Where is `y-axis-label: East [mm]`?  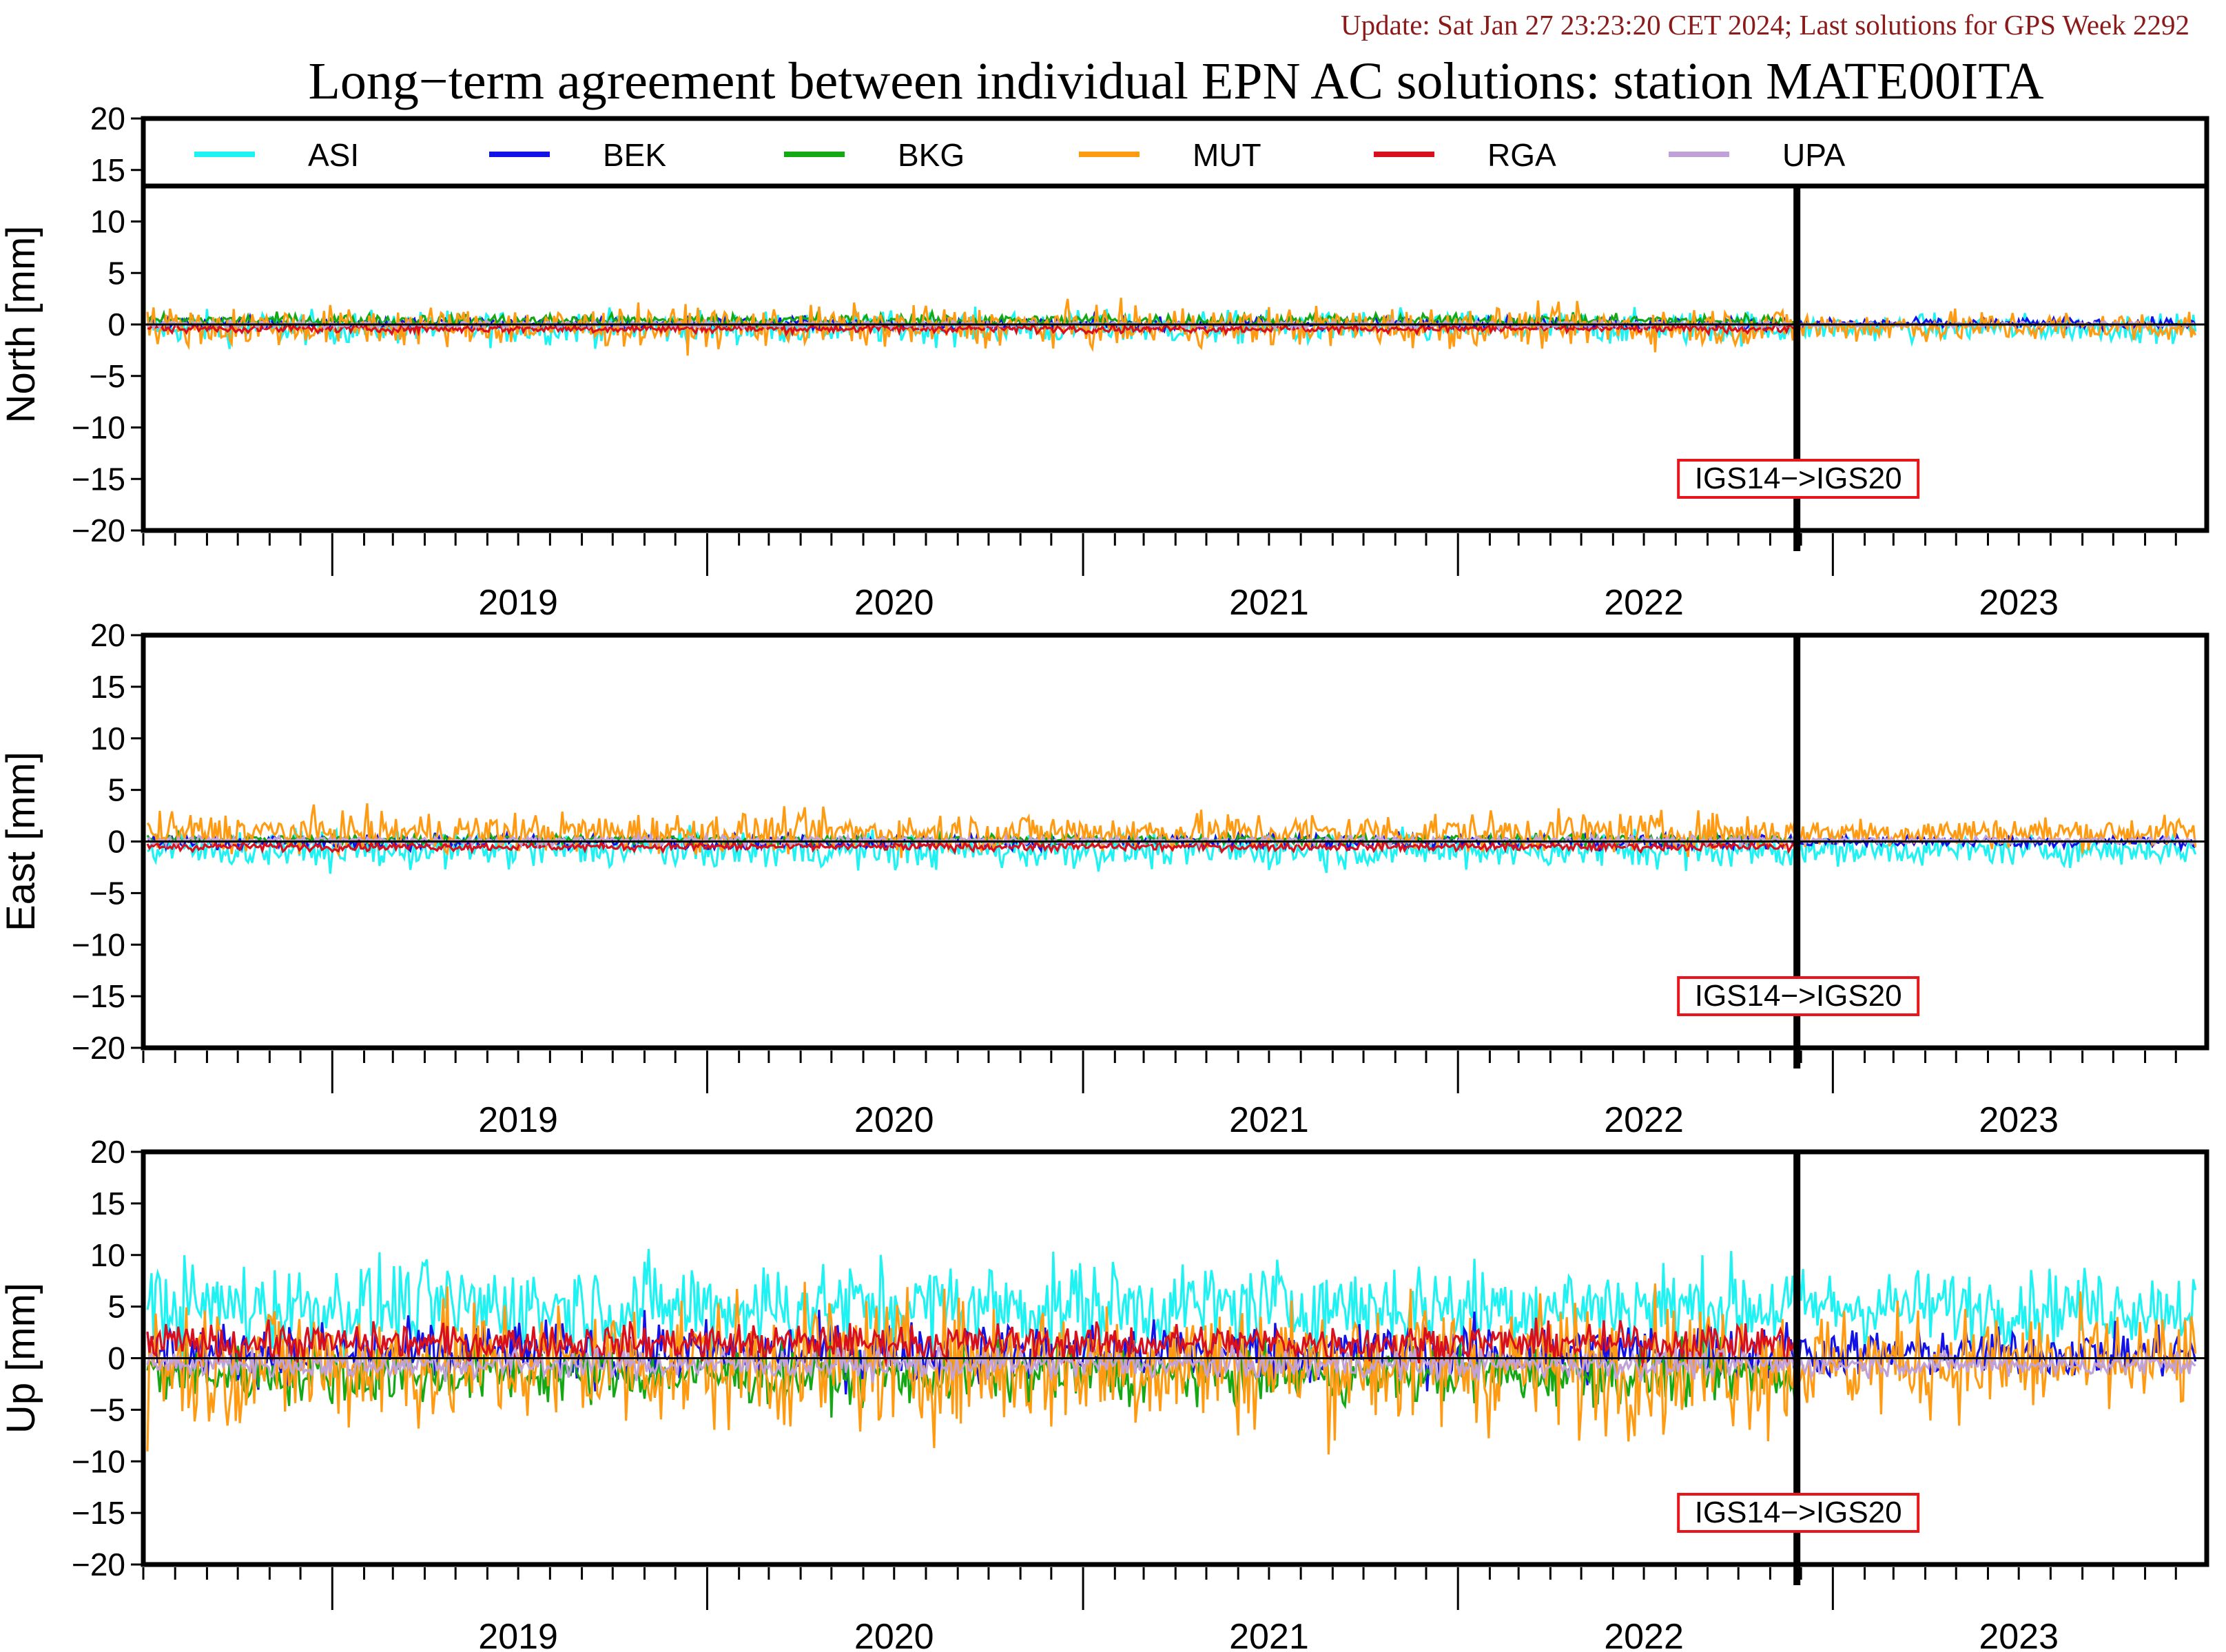 y-axis-label: East [mm] is located at coordinates (21, 841).